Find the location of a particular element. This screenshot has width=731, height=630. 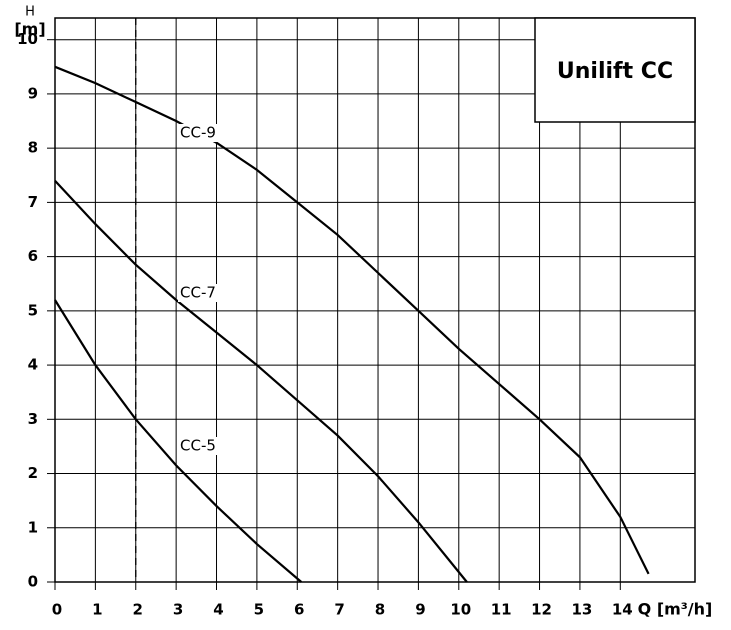

y-tick-label: 4 is located at coordinates (33, 365).